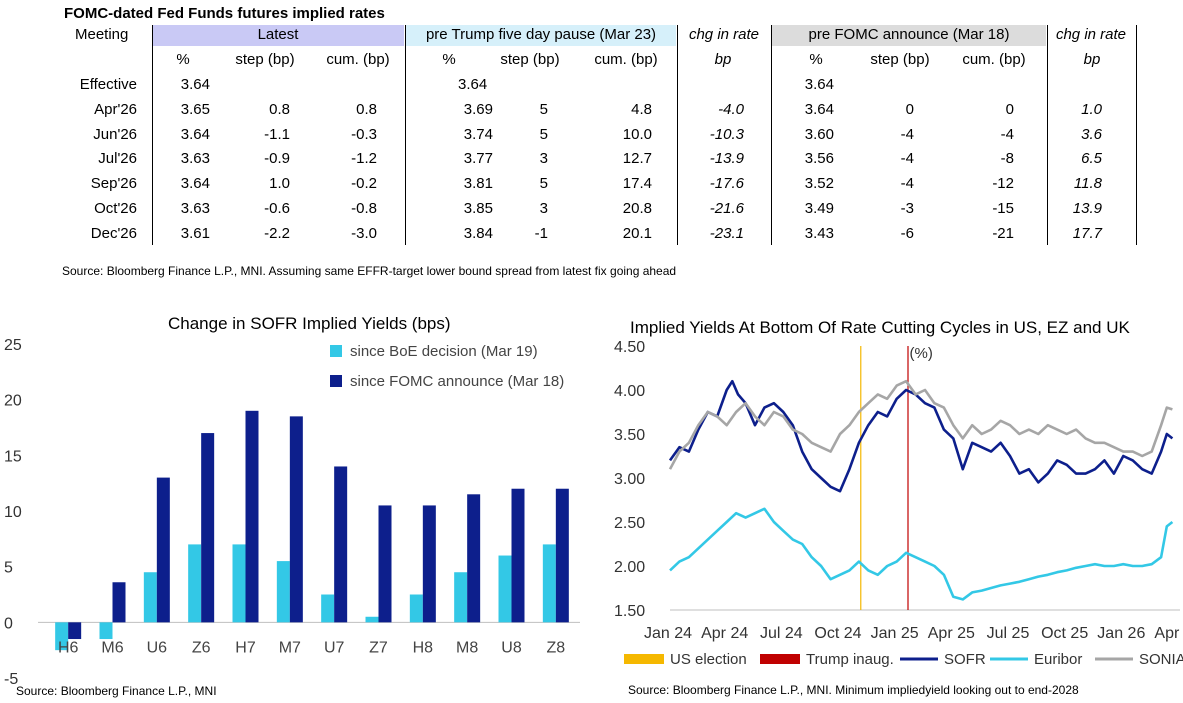  What do you see at coordinates (108, 84) in the screenshot?
I see `meeting-cell: Effective` at bounding box center [108, 84].